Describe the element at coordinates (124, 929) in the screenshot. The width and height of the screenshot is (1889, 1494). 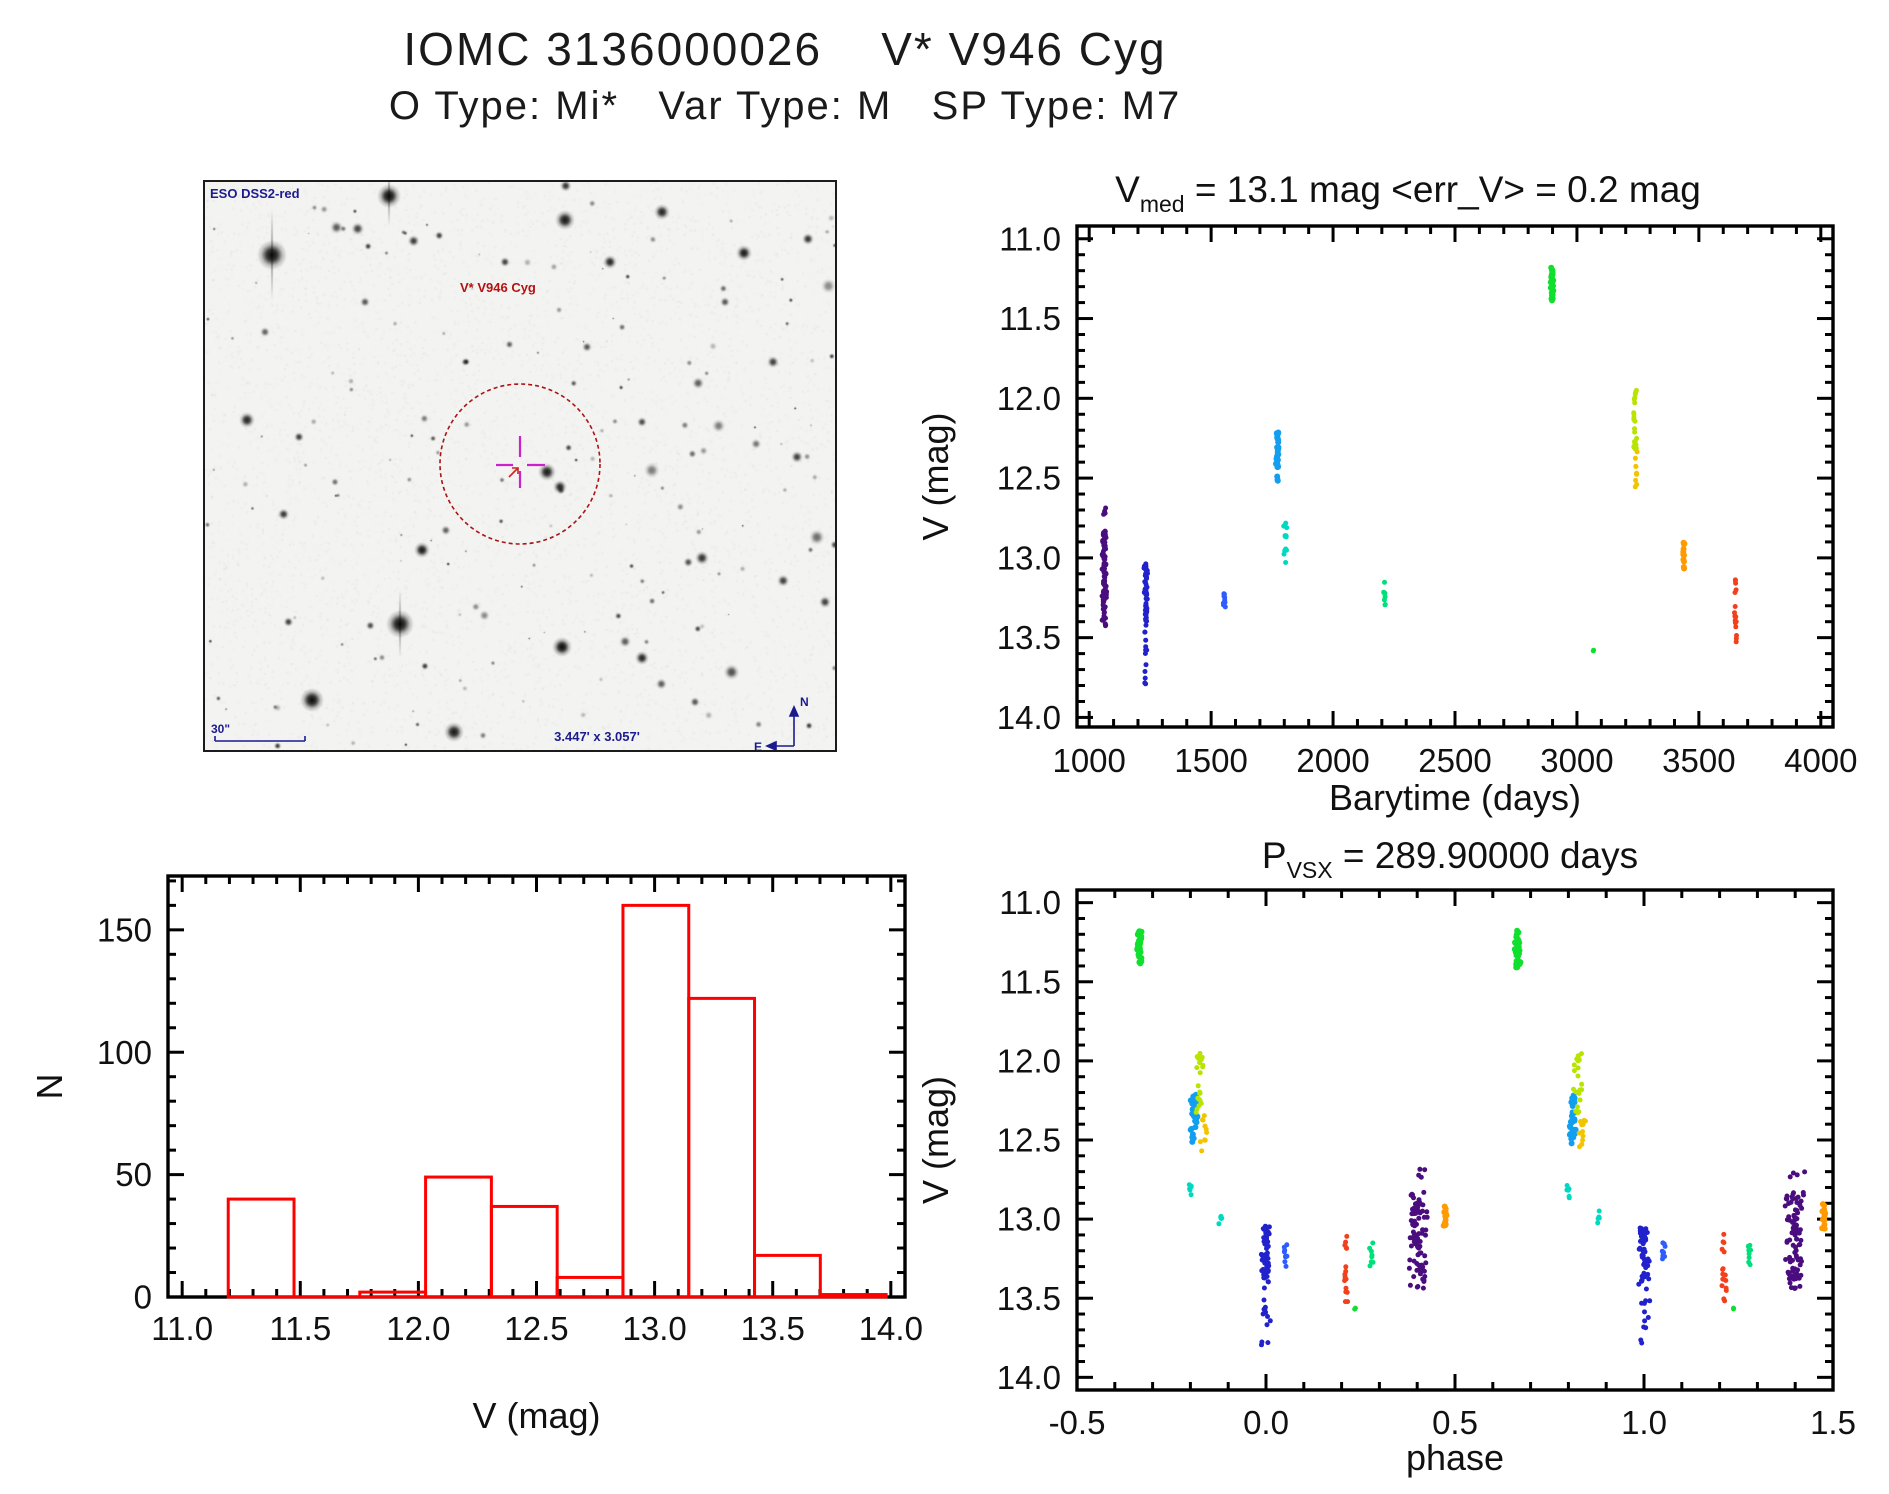
I see `y-tick-label: 150` at that location.